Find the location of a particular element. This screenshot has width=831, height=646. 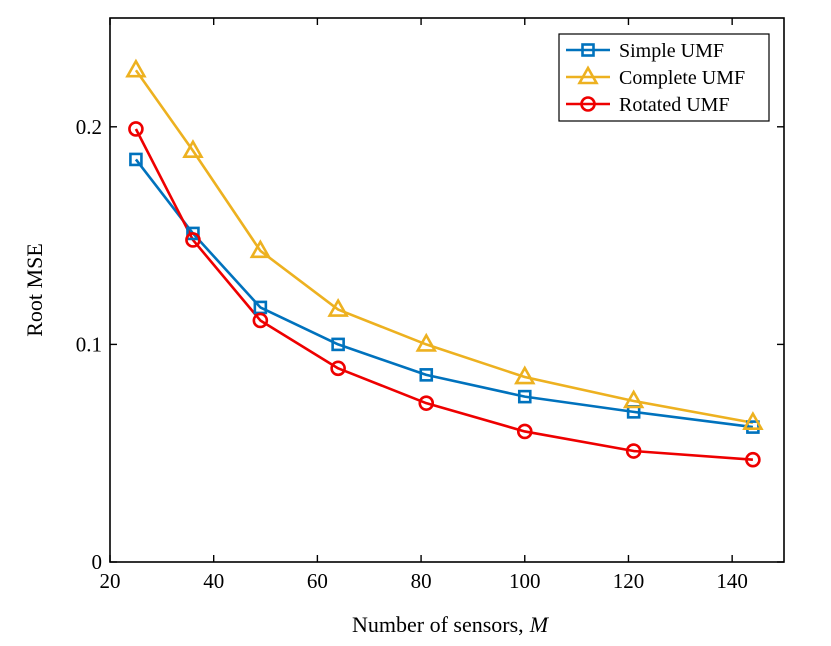

x-tick-label: 60 is located at coordinates (317, 581).